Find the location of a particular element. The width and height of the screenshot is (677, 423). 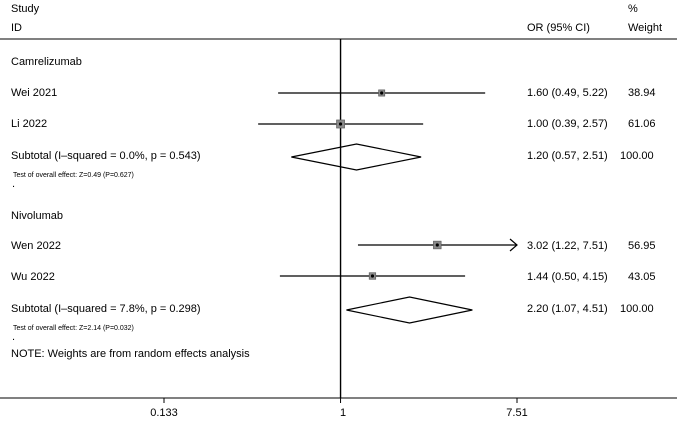

x-tick-label-0133: 0.133 is located at coordinates (164, 413).